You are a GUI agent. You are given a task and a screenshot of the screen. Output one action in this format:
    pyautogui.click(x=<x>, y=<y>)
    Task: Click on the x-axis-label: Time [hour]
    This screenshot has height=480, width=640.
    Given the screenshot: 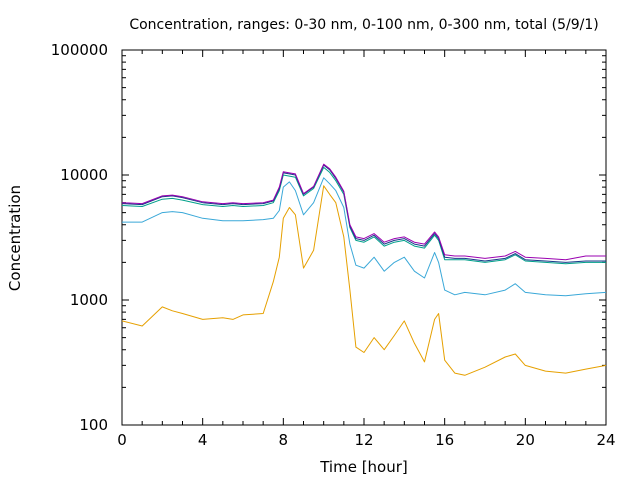 What is the action you would take?
    pyautogui.click(x=363, y=467)
    